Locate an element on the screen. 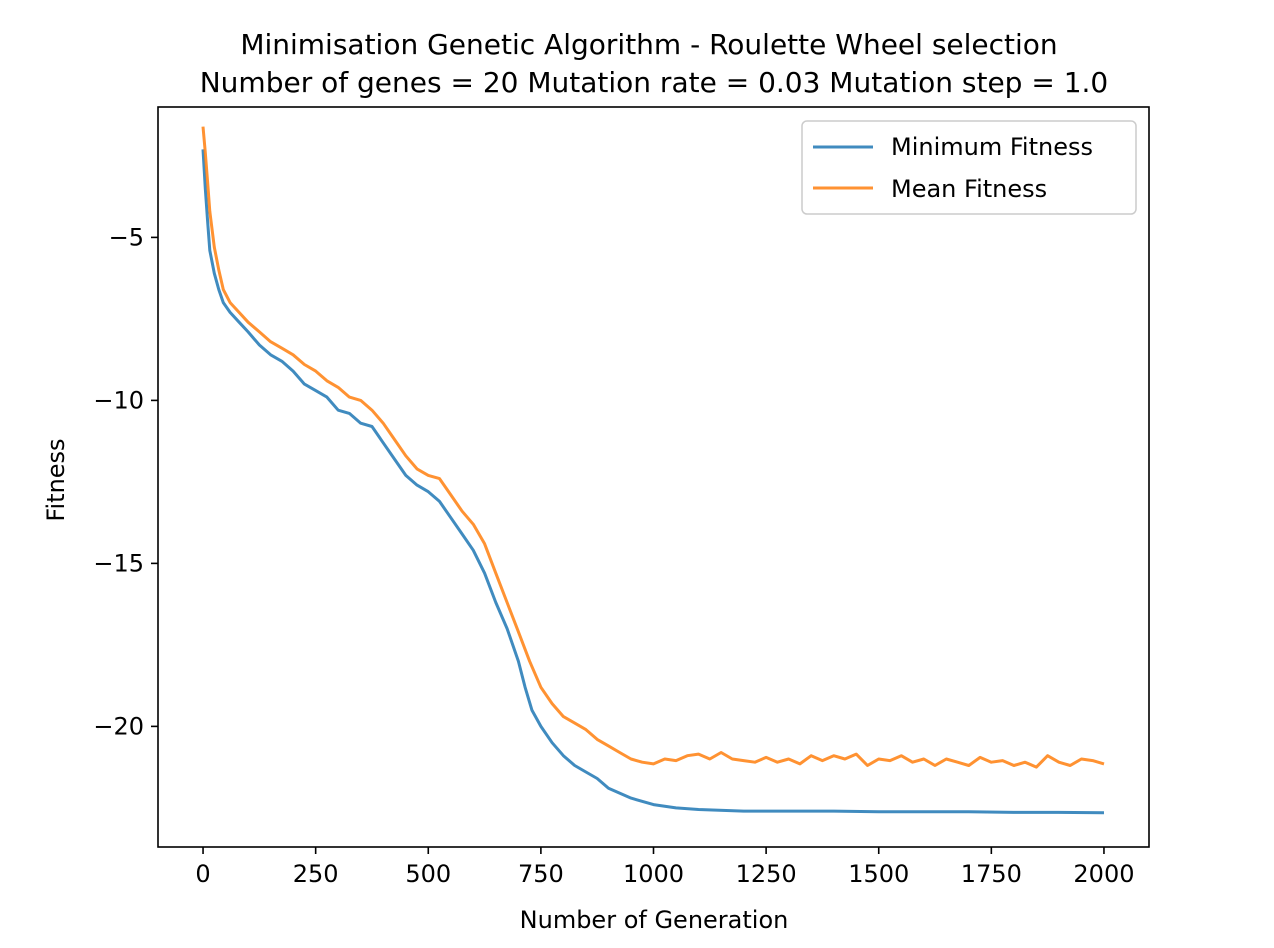 The image size is (1274, 948). x-axis-label: Number of Generation is located at coordinates (654, 920).